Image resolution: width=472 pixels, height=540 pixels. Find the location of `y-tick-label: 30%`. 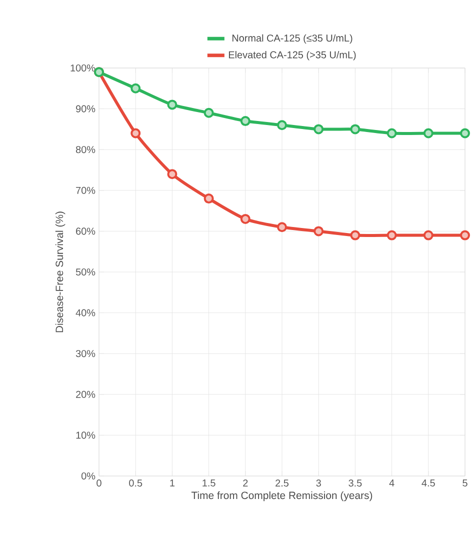

y-tick-label: 30% is located at coordinates (86, 354).